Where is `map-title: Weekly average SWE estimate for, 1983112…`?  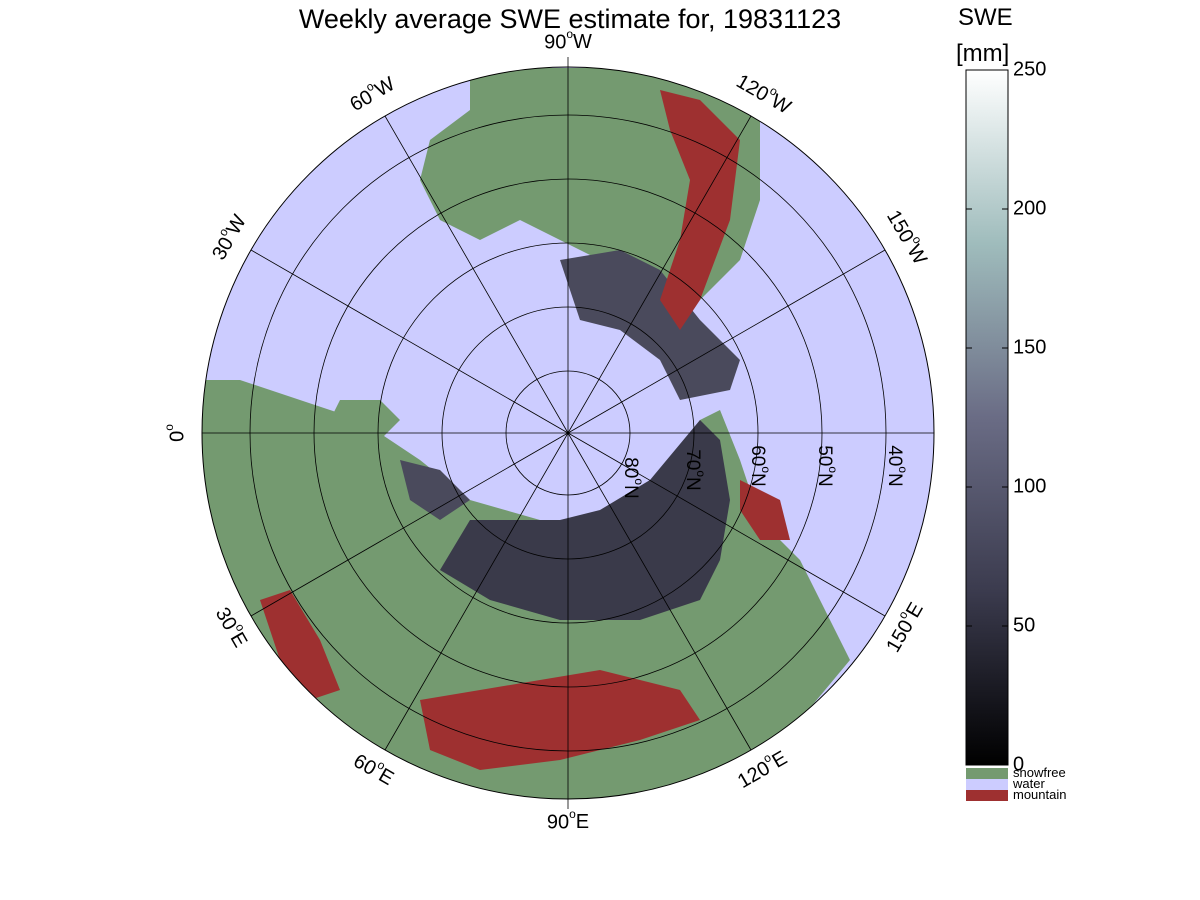 map-title: Weekly average SWE estimate for, 1983112… is located at coordinates (570, 19).